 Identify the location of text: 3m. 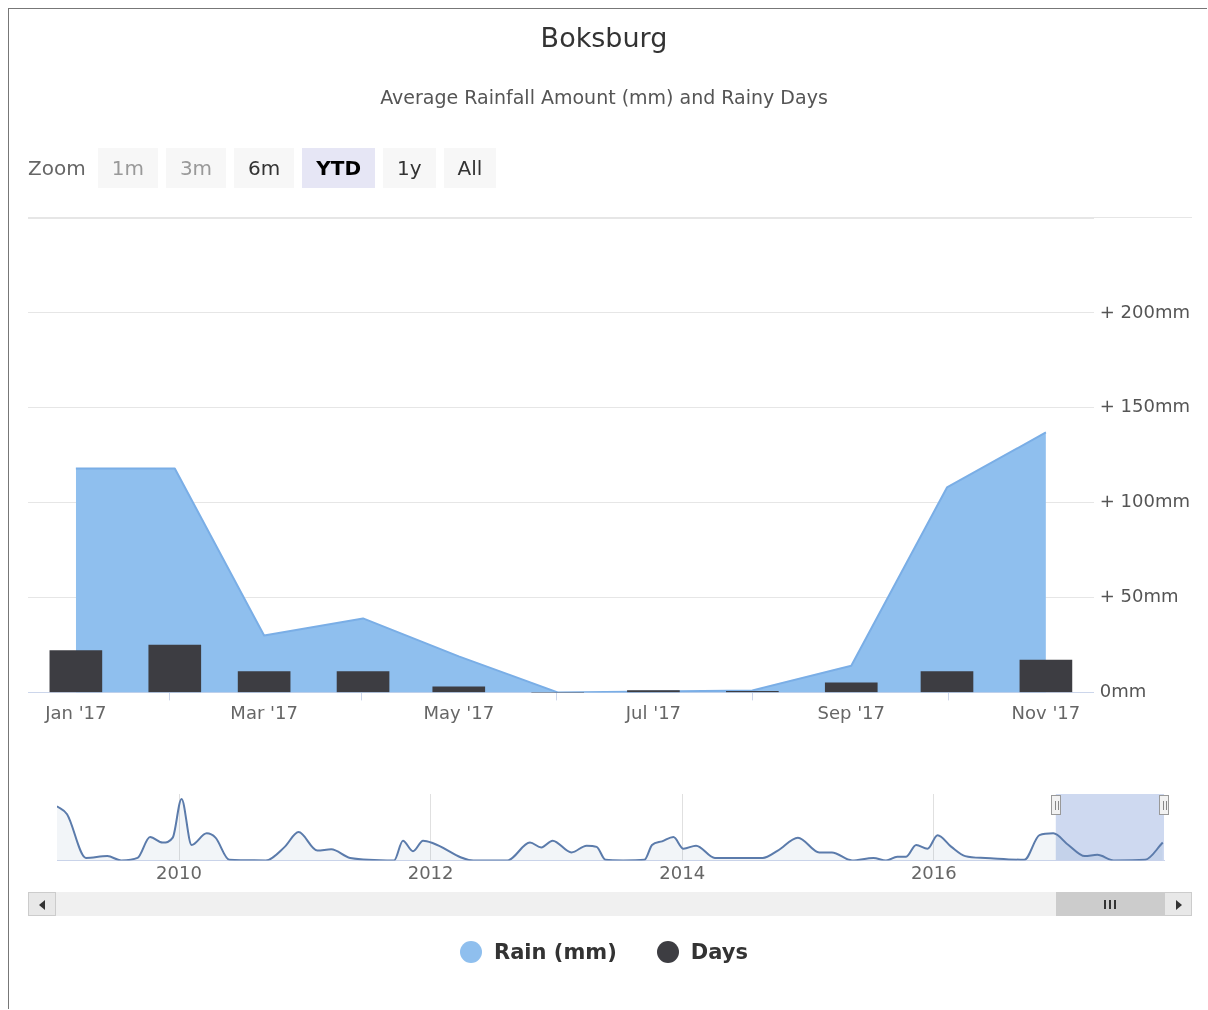
(196, 168).